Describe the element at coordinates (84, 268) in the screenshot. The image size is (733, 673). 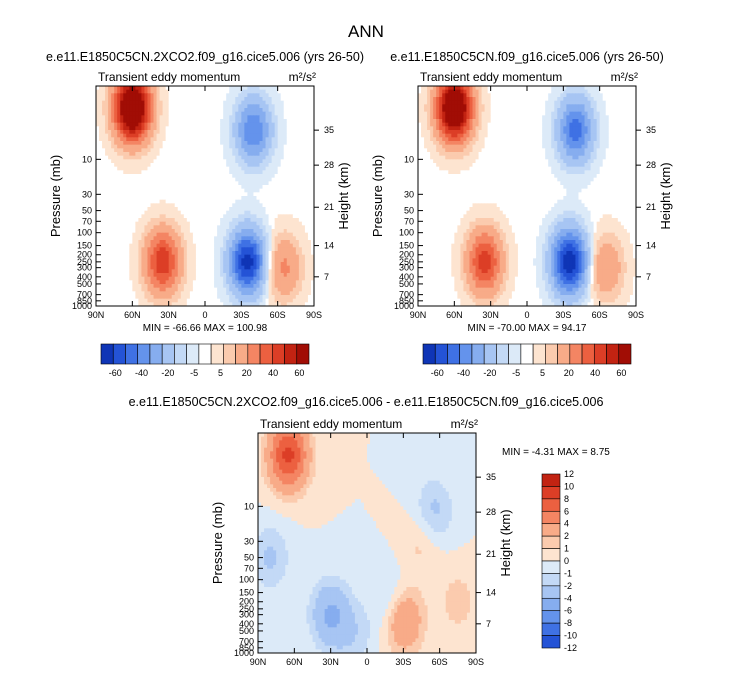
I see `y-tick-label: 300` at that location.